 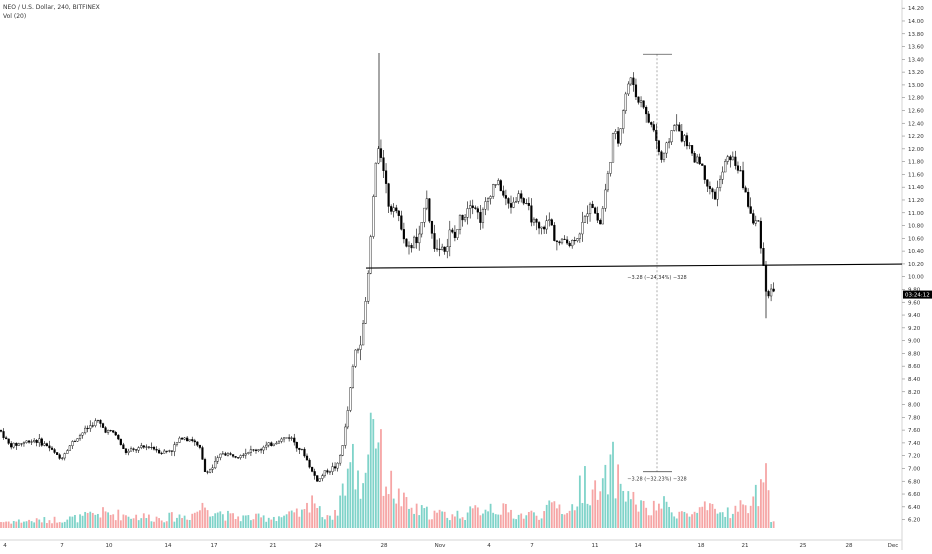 What do you see at coordinates (532, 546) in the screenshot?
I see `time-tick-label: 7` at bounding box center [532, 546].